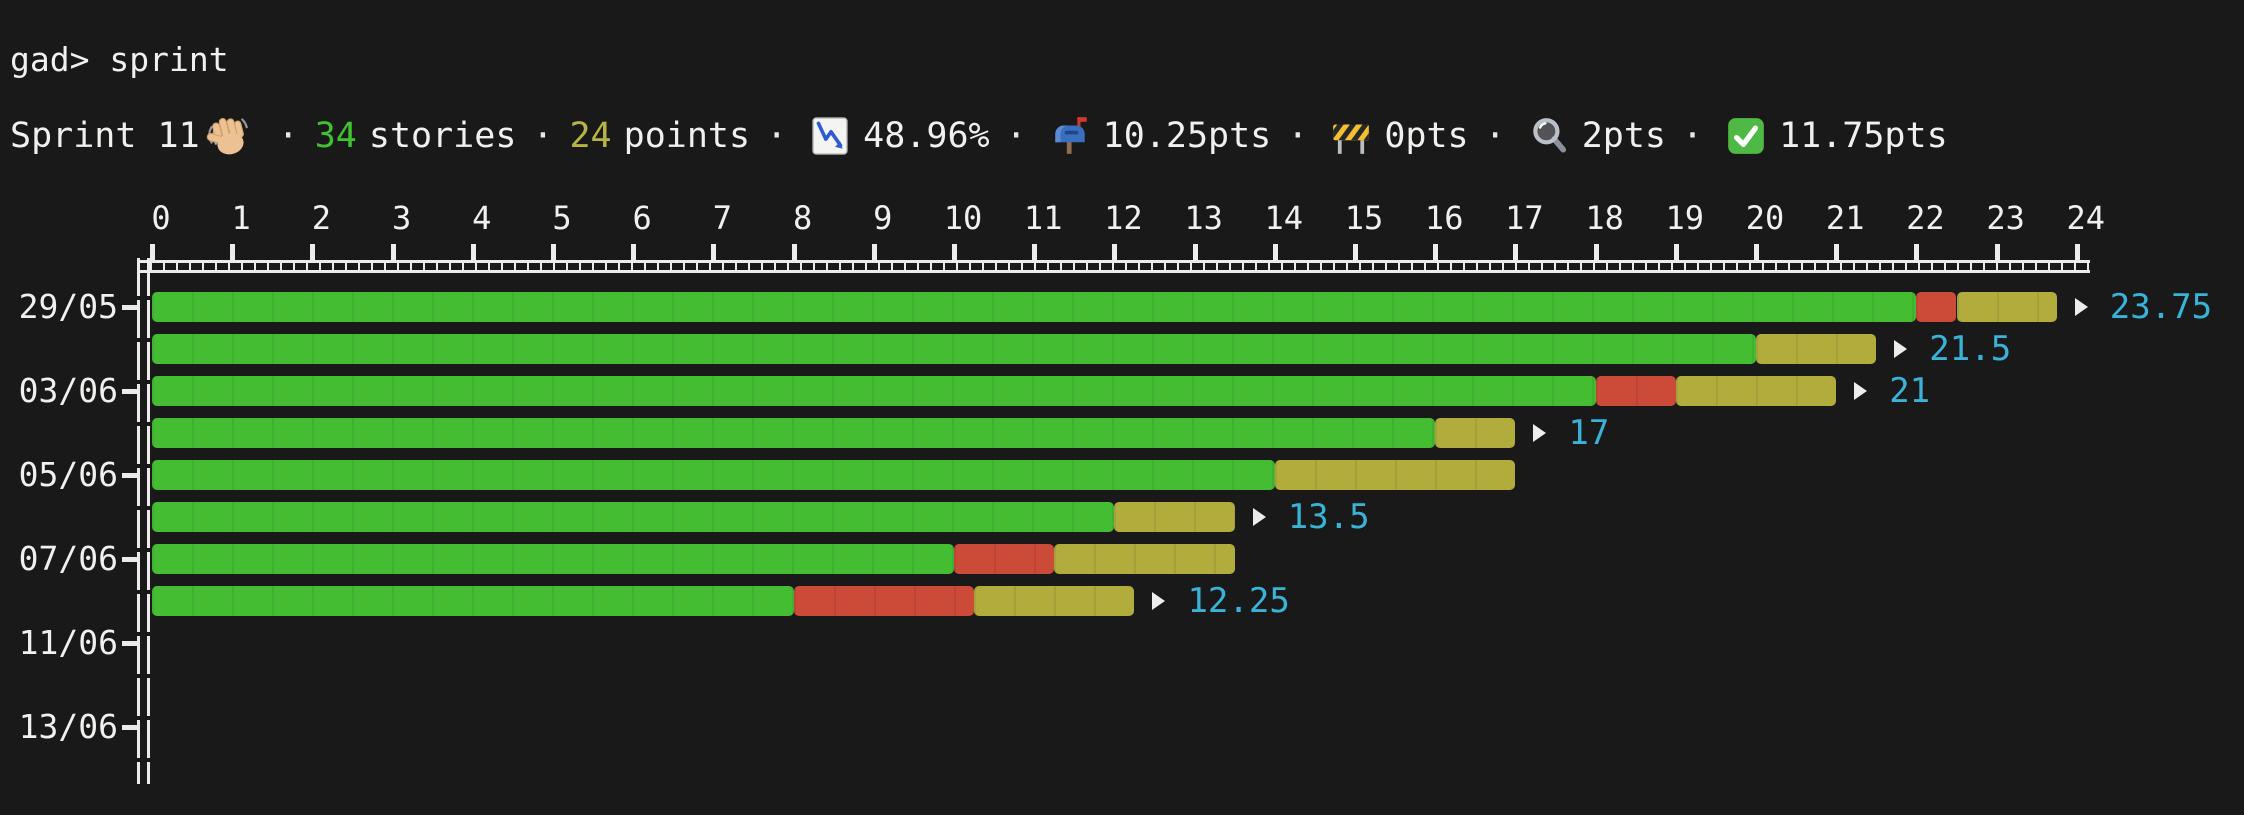 The height and width of the screenshot is (815, 2244). Describe the element at coordinates (1765, 218) in the screenshot. I see `x-axis-tick-label: 20` at that location.